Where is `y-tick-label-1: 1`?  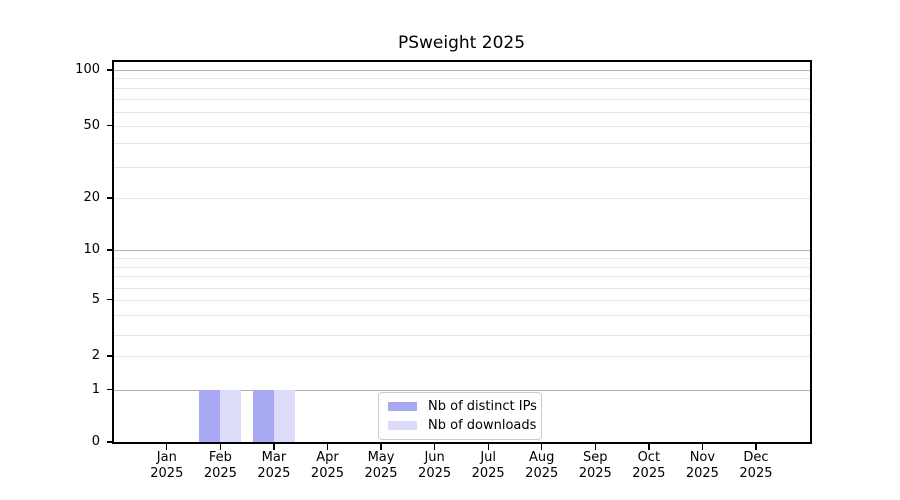 y-tick-label-1: 1 is located at coordinates (95, 389).